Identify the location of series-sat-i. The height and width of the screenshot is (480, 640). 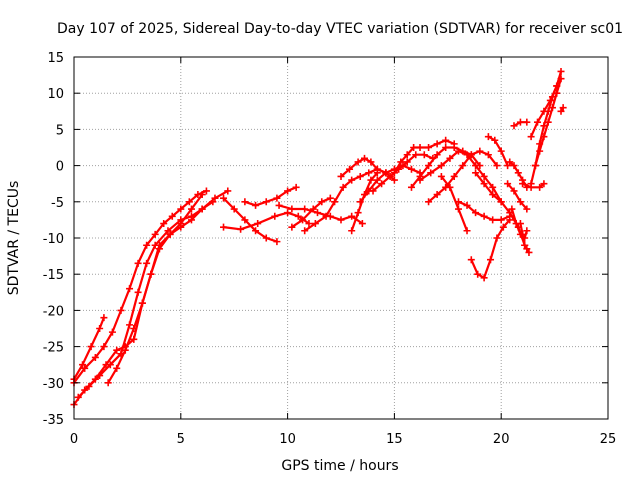
(320, 214).